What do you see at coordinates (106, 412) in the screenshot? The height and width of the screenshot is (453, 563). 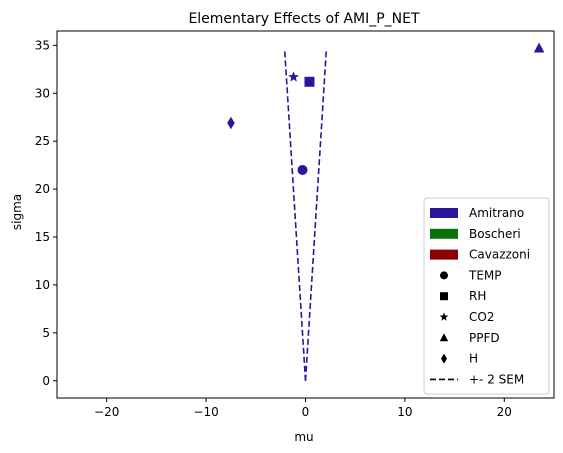 I see `x-tick-label: −20` at bounding box center [106, 412].